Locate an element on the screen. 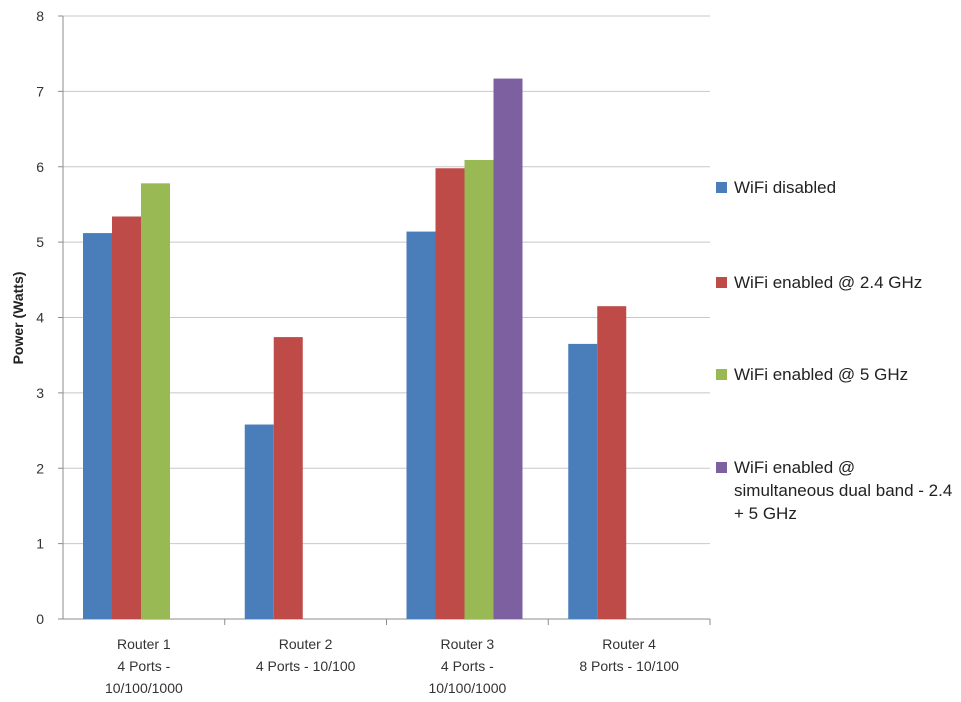  x-tick-label: 4 Ports - 10/100 is located at coordinates (306, 666).